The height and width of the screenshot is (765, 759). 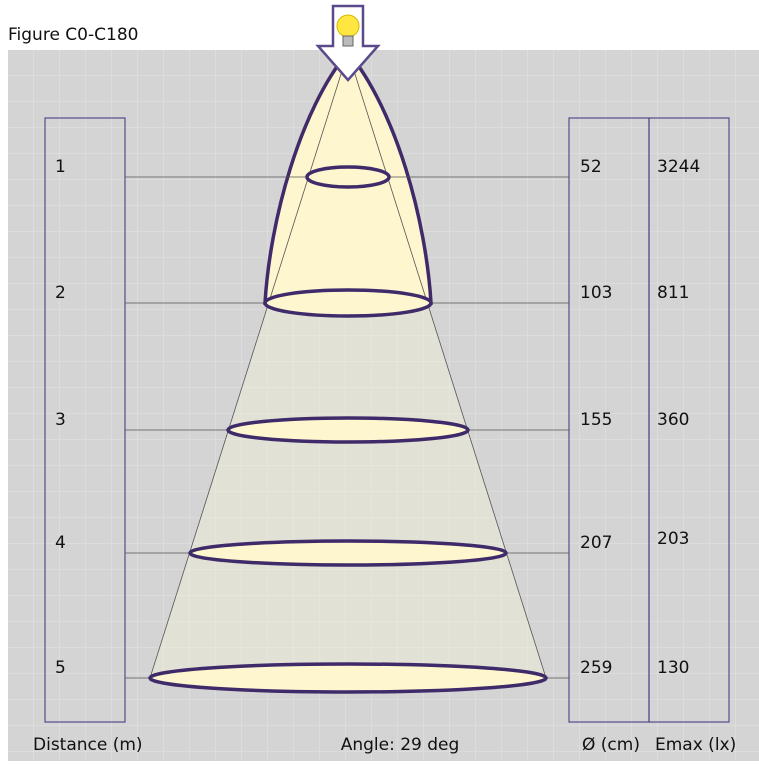 What do you see at coordinates (60, 420) in the screenshot?
I see `distance-value: 3` at bounding box center [60, 420].